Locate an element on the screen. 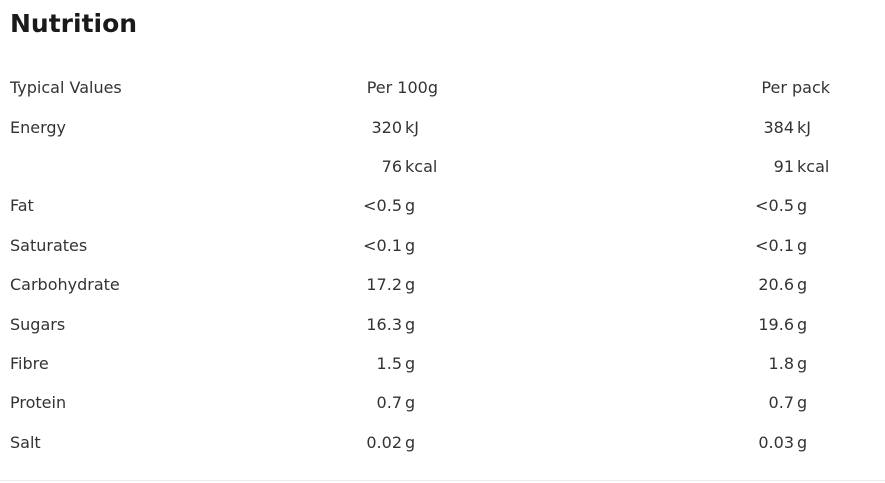  per-pack-value: 0.7 g is located at coordinates (755, 402).